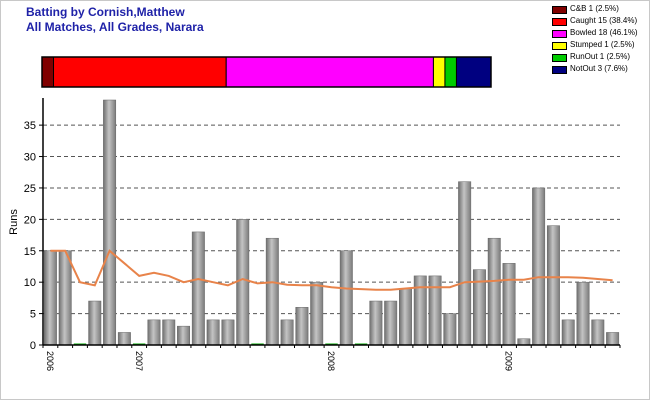 The height and width of the screenshot is (400, 650). What do you see at coordinates (473, 72) in the screenshot?
I see `strip-segment-notout` at bounding box center [473, 72].